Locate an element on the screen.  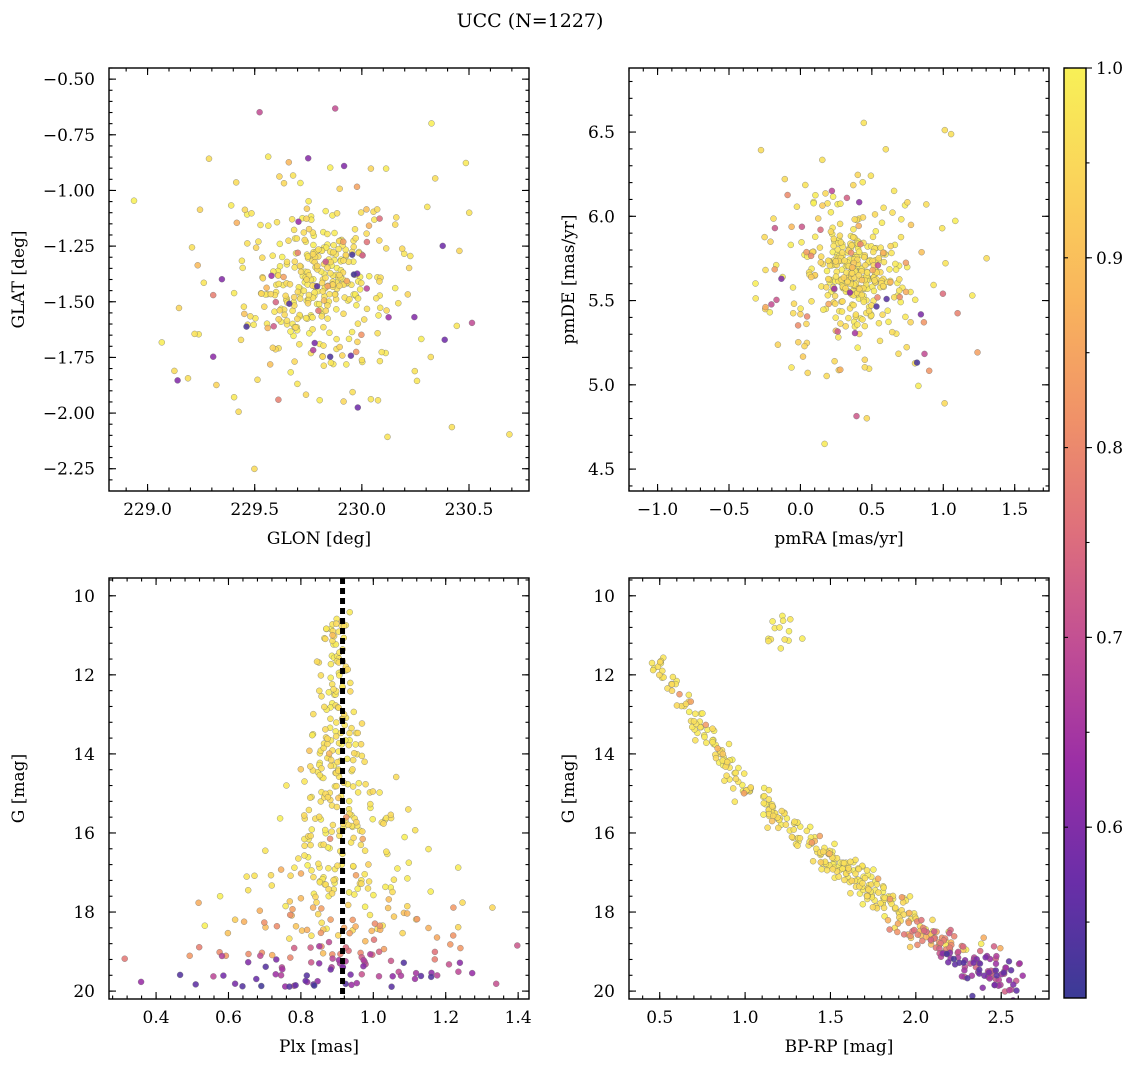
y-axis-label: GLAT [deg] is located at coordinates (19, 279).